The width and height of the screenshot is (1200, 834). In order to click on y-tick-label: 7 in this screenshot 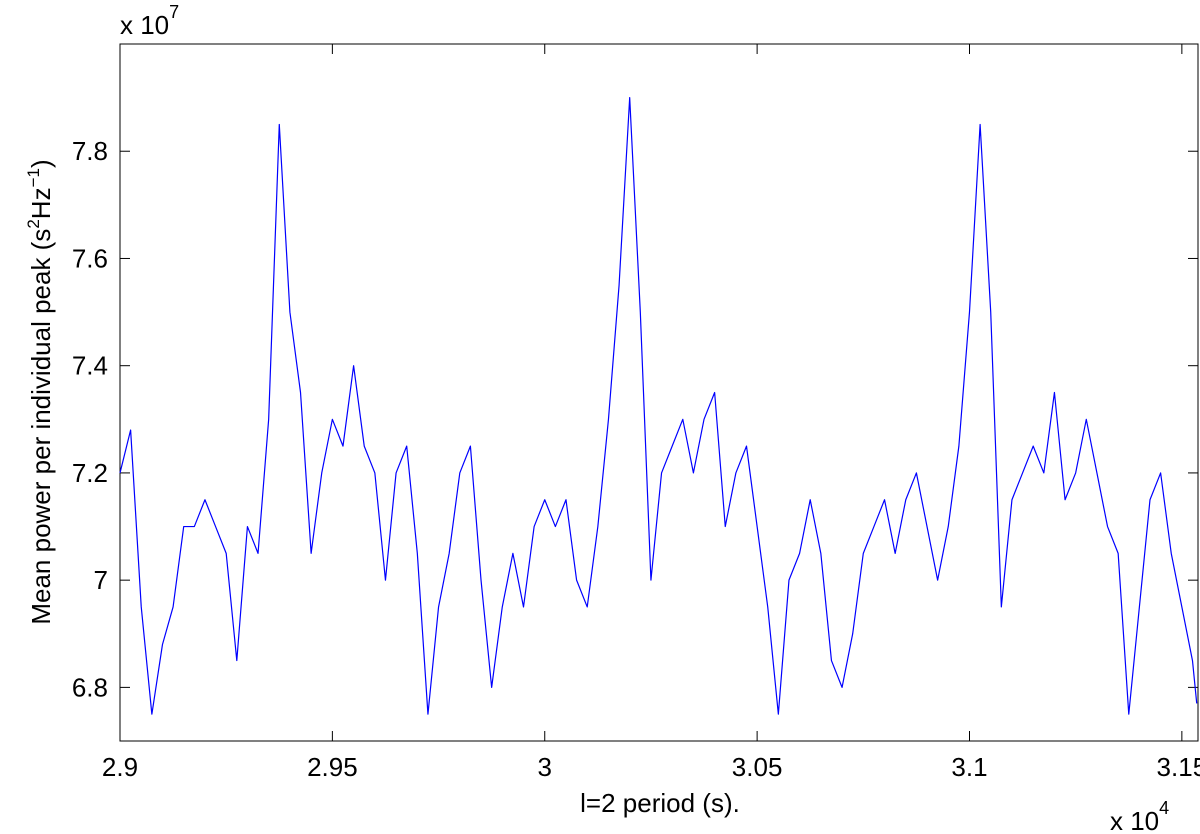, I will do `click(101, 580)`.